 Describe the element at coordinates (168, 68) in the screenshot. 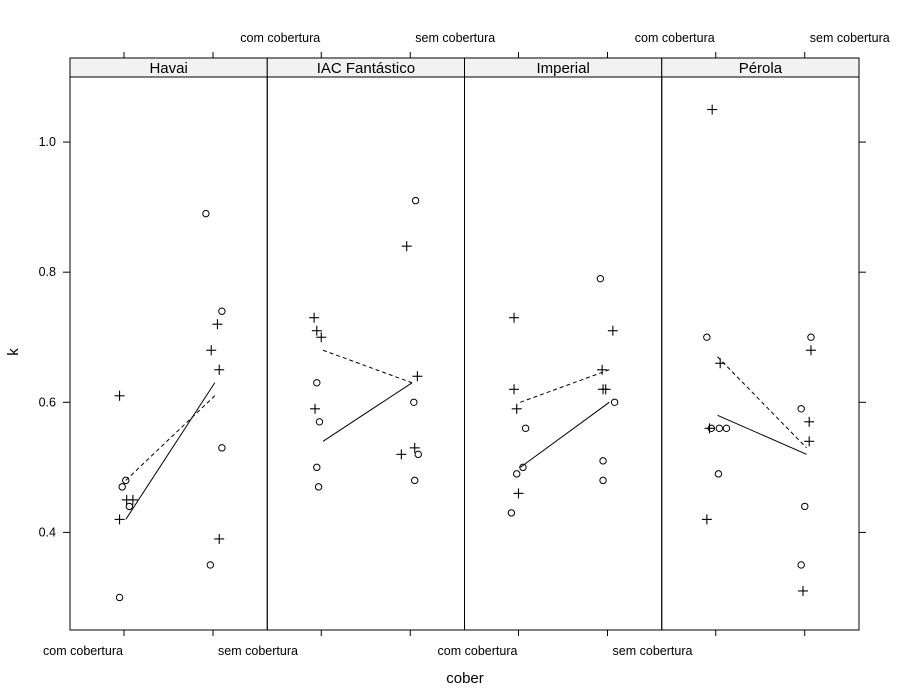

I see `panel-title: Havai` at that location.